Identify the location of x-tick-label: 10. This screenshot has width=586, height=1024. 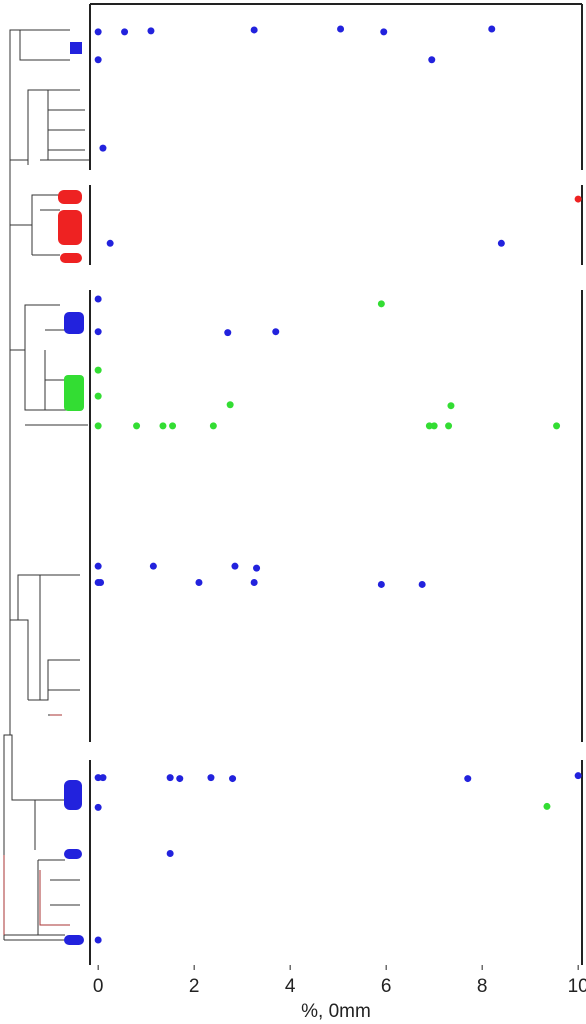
(577, 986).